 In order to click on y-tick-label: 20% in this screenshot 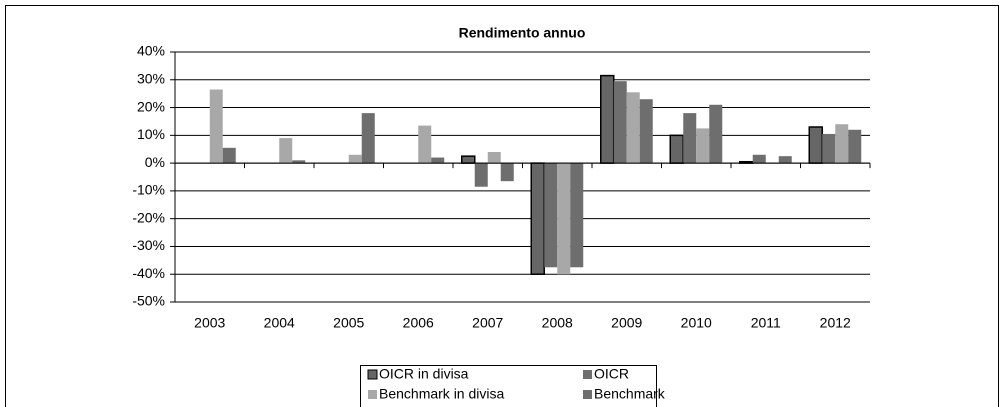, I will do `click(151, 106)`.